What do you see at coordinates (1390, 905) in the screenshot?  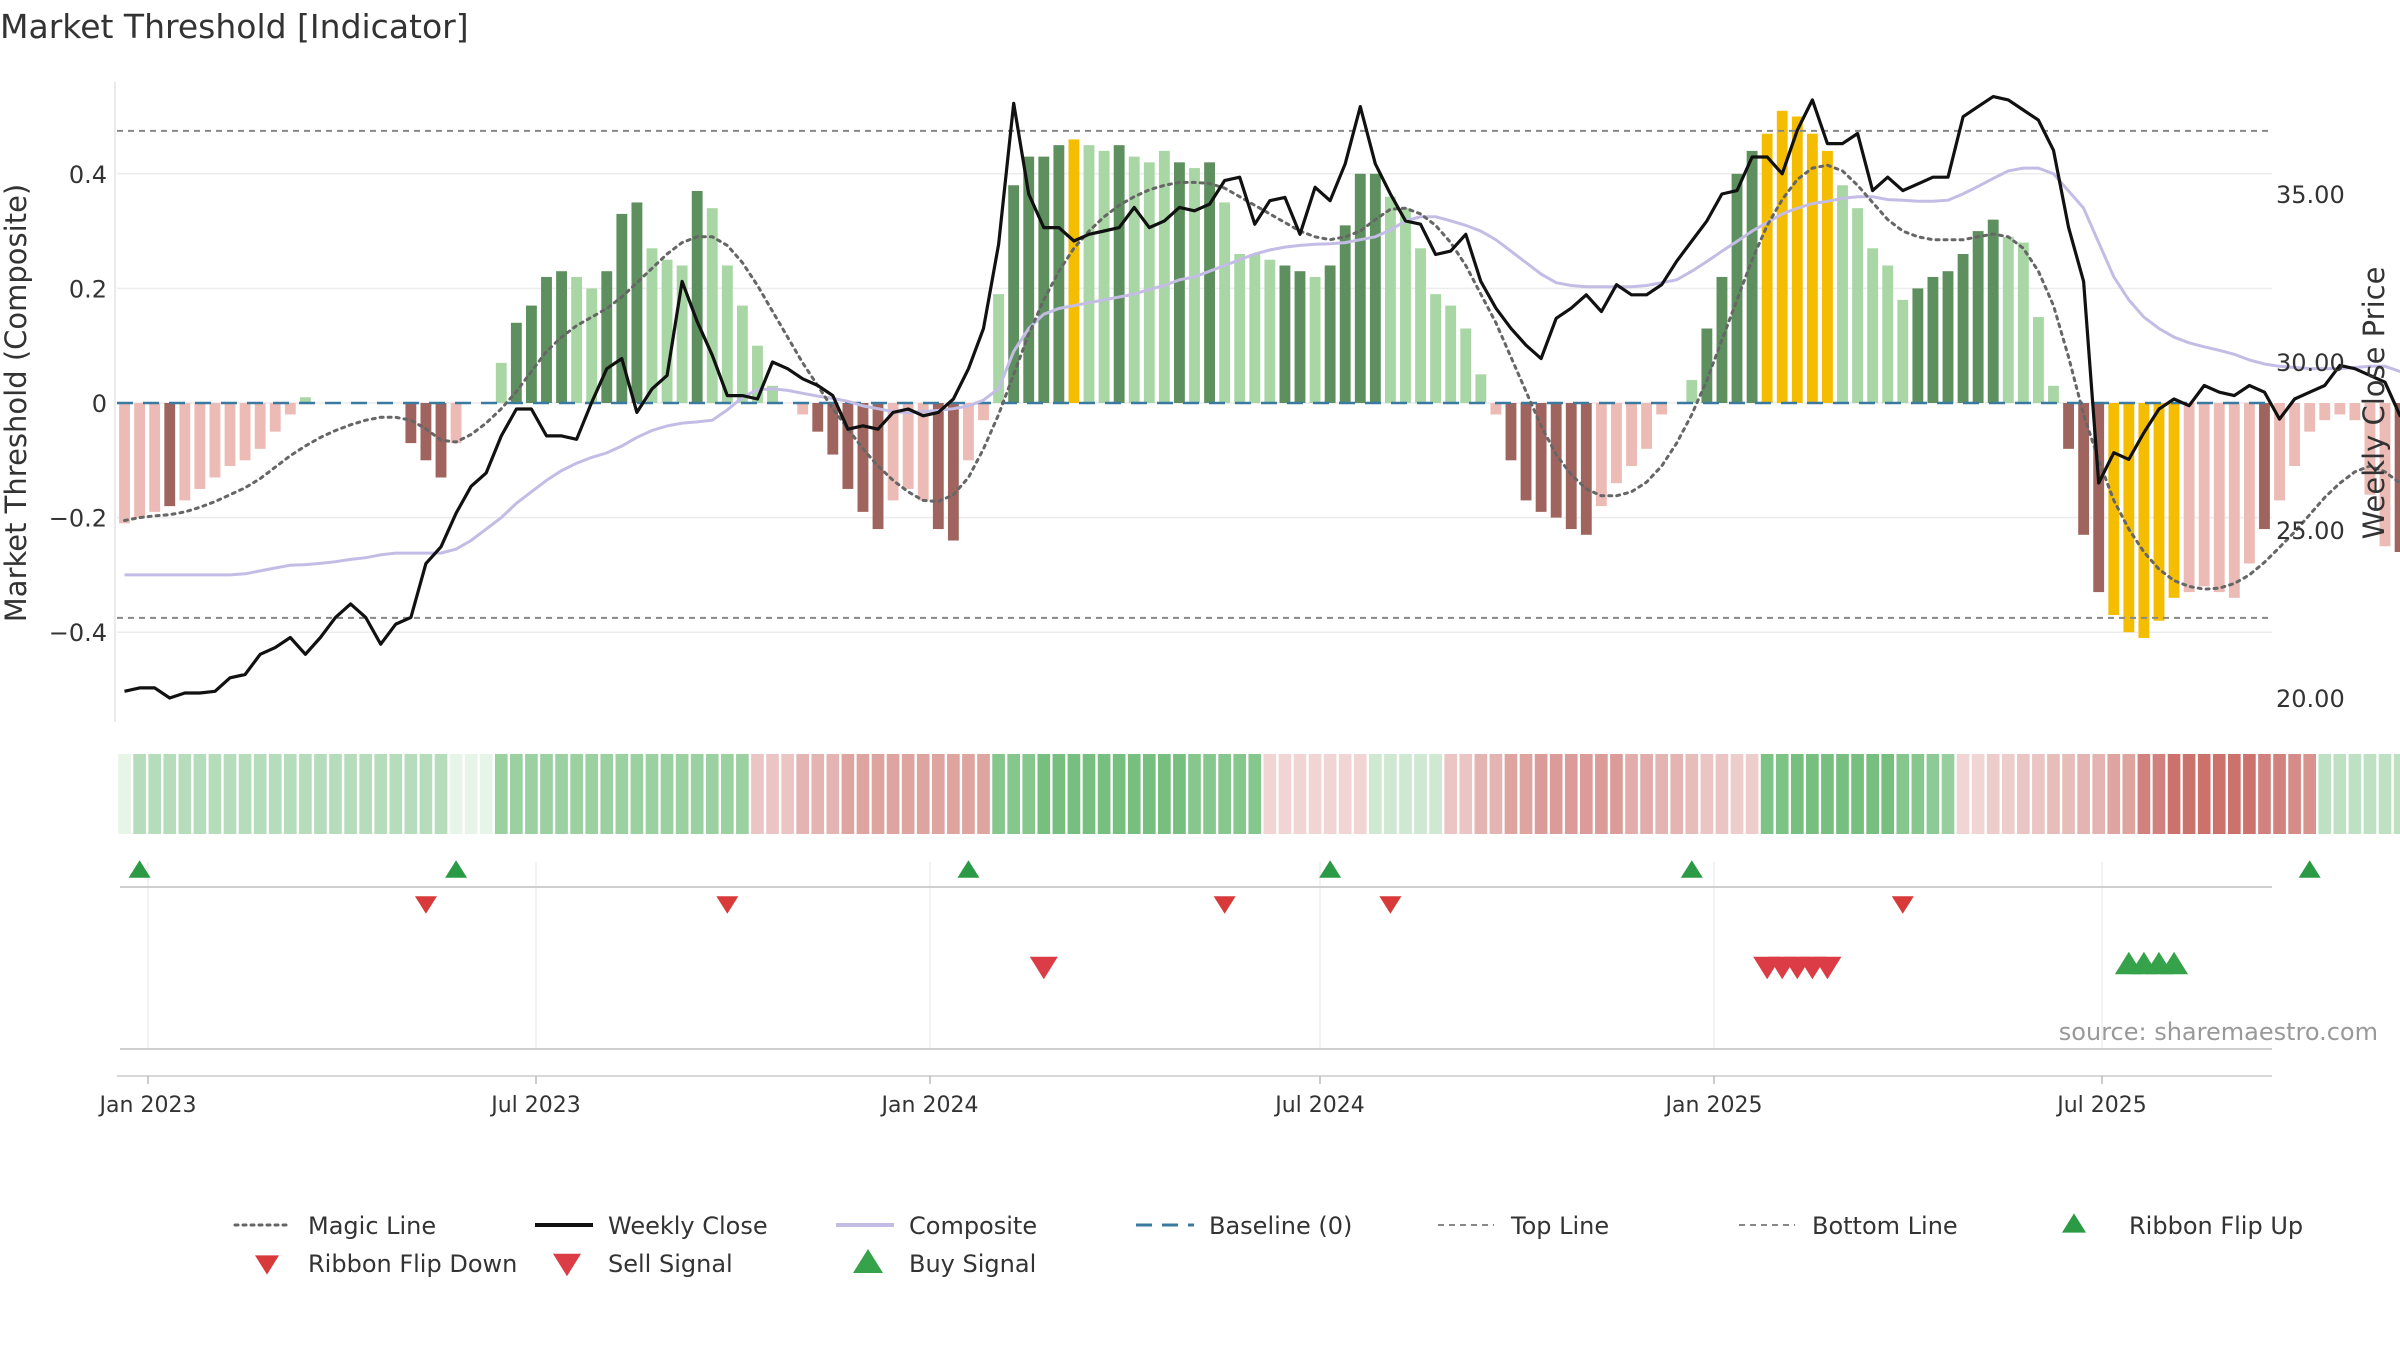 I see `ribbon-flip-down-marker` at bounding box center [1390, 905].